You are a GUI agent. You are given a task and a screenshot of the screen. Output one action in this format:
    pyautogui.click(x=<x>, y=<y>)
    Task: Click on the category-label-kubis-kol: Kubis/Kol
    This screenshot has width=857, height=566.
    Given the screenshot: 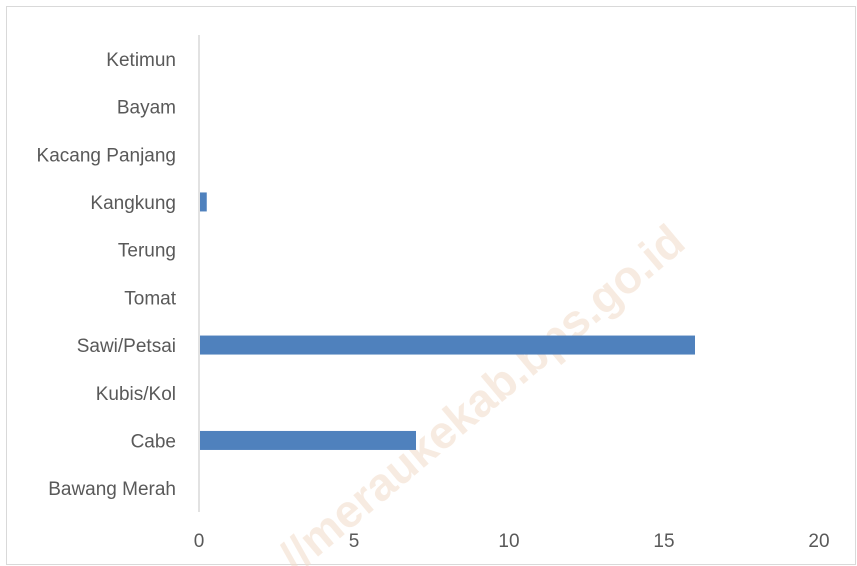 What is the action you would take?
    pyautogui.click(x=136, y=394)
    